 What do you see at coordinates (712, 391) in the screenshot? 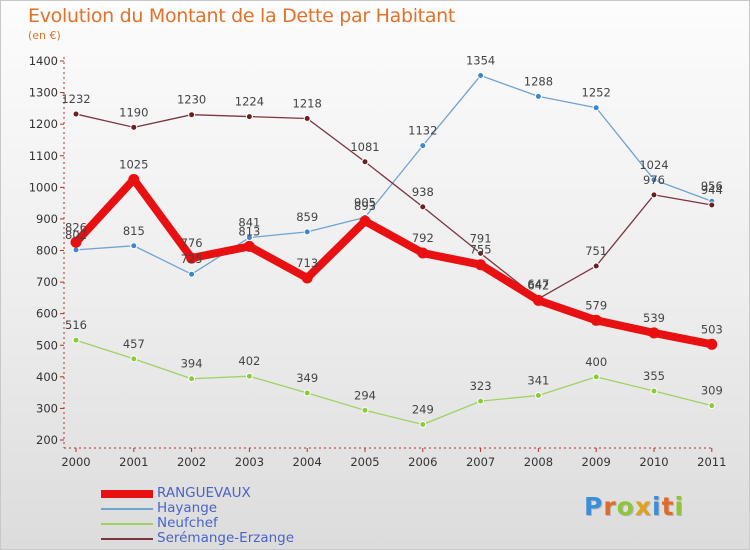
I see `data-label: 309` at bounding box center [712, 391].